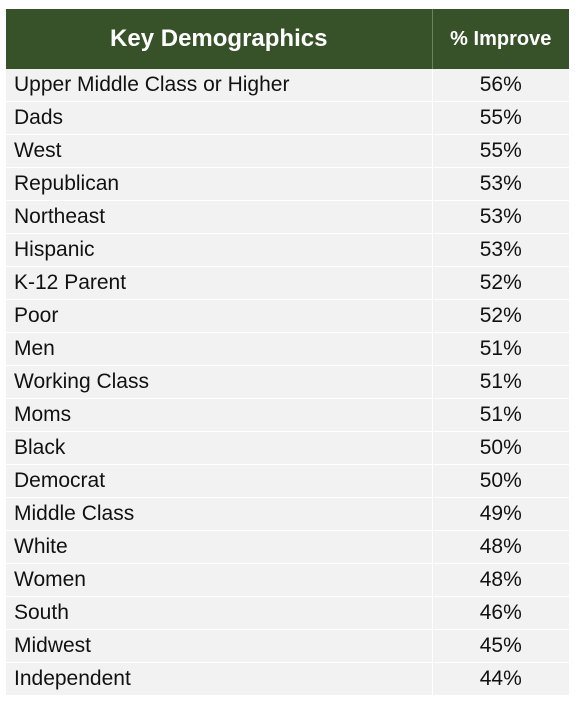 This screenshot has width=580, height=705. I want to click on table-row: Independent 44%, so click(287, 679).